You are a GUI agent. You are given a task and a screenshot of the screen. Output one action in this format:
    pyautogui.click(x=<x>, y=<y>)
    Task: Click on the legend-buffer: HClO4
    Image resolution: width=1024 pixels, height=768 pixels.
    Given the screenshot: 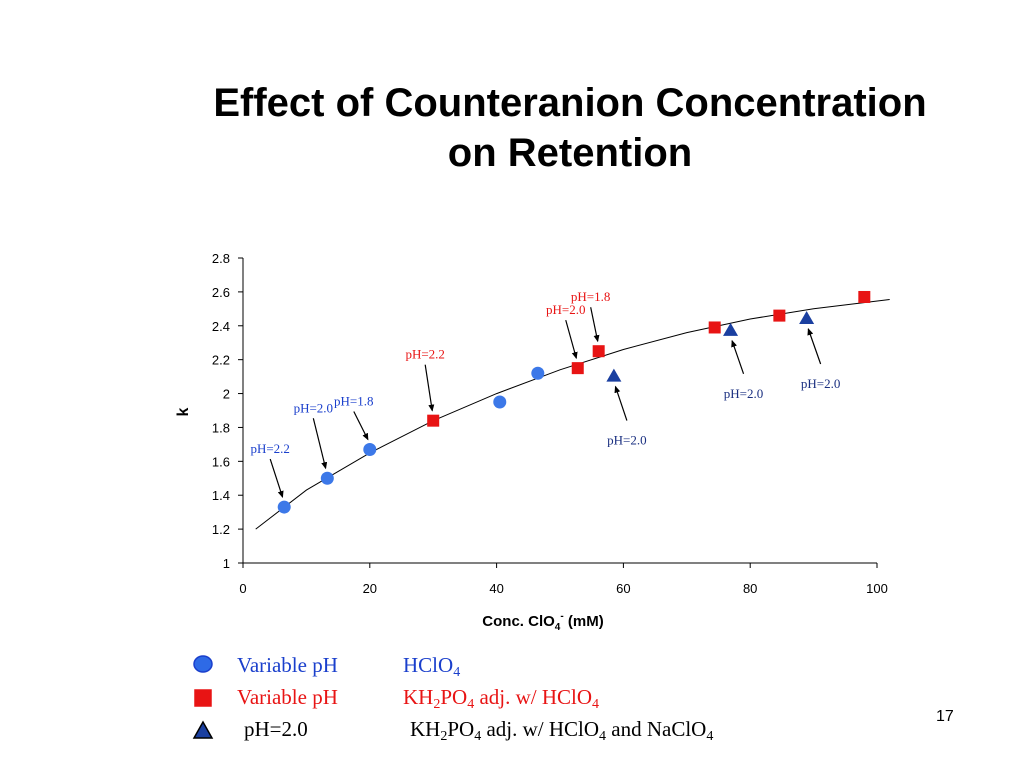 What is the action you would take?
    pyautogui.click(x=431, y=665)
    